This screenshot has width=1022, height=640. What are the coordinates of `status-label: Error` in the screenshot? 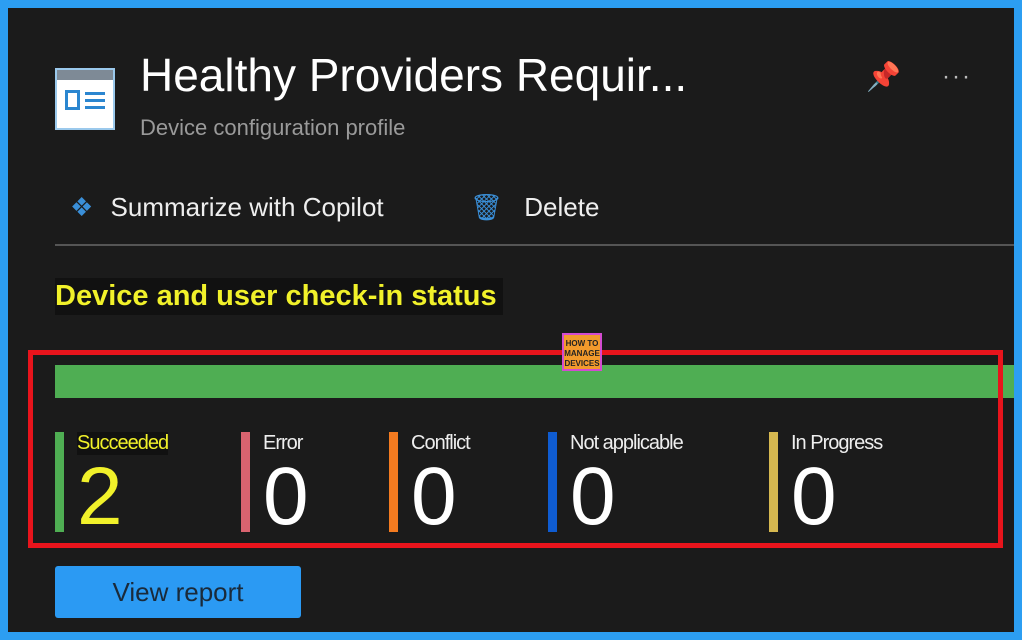 It's located at (283, 443).